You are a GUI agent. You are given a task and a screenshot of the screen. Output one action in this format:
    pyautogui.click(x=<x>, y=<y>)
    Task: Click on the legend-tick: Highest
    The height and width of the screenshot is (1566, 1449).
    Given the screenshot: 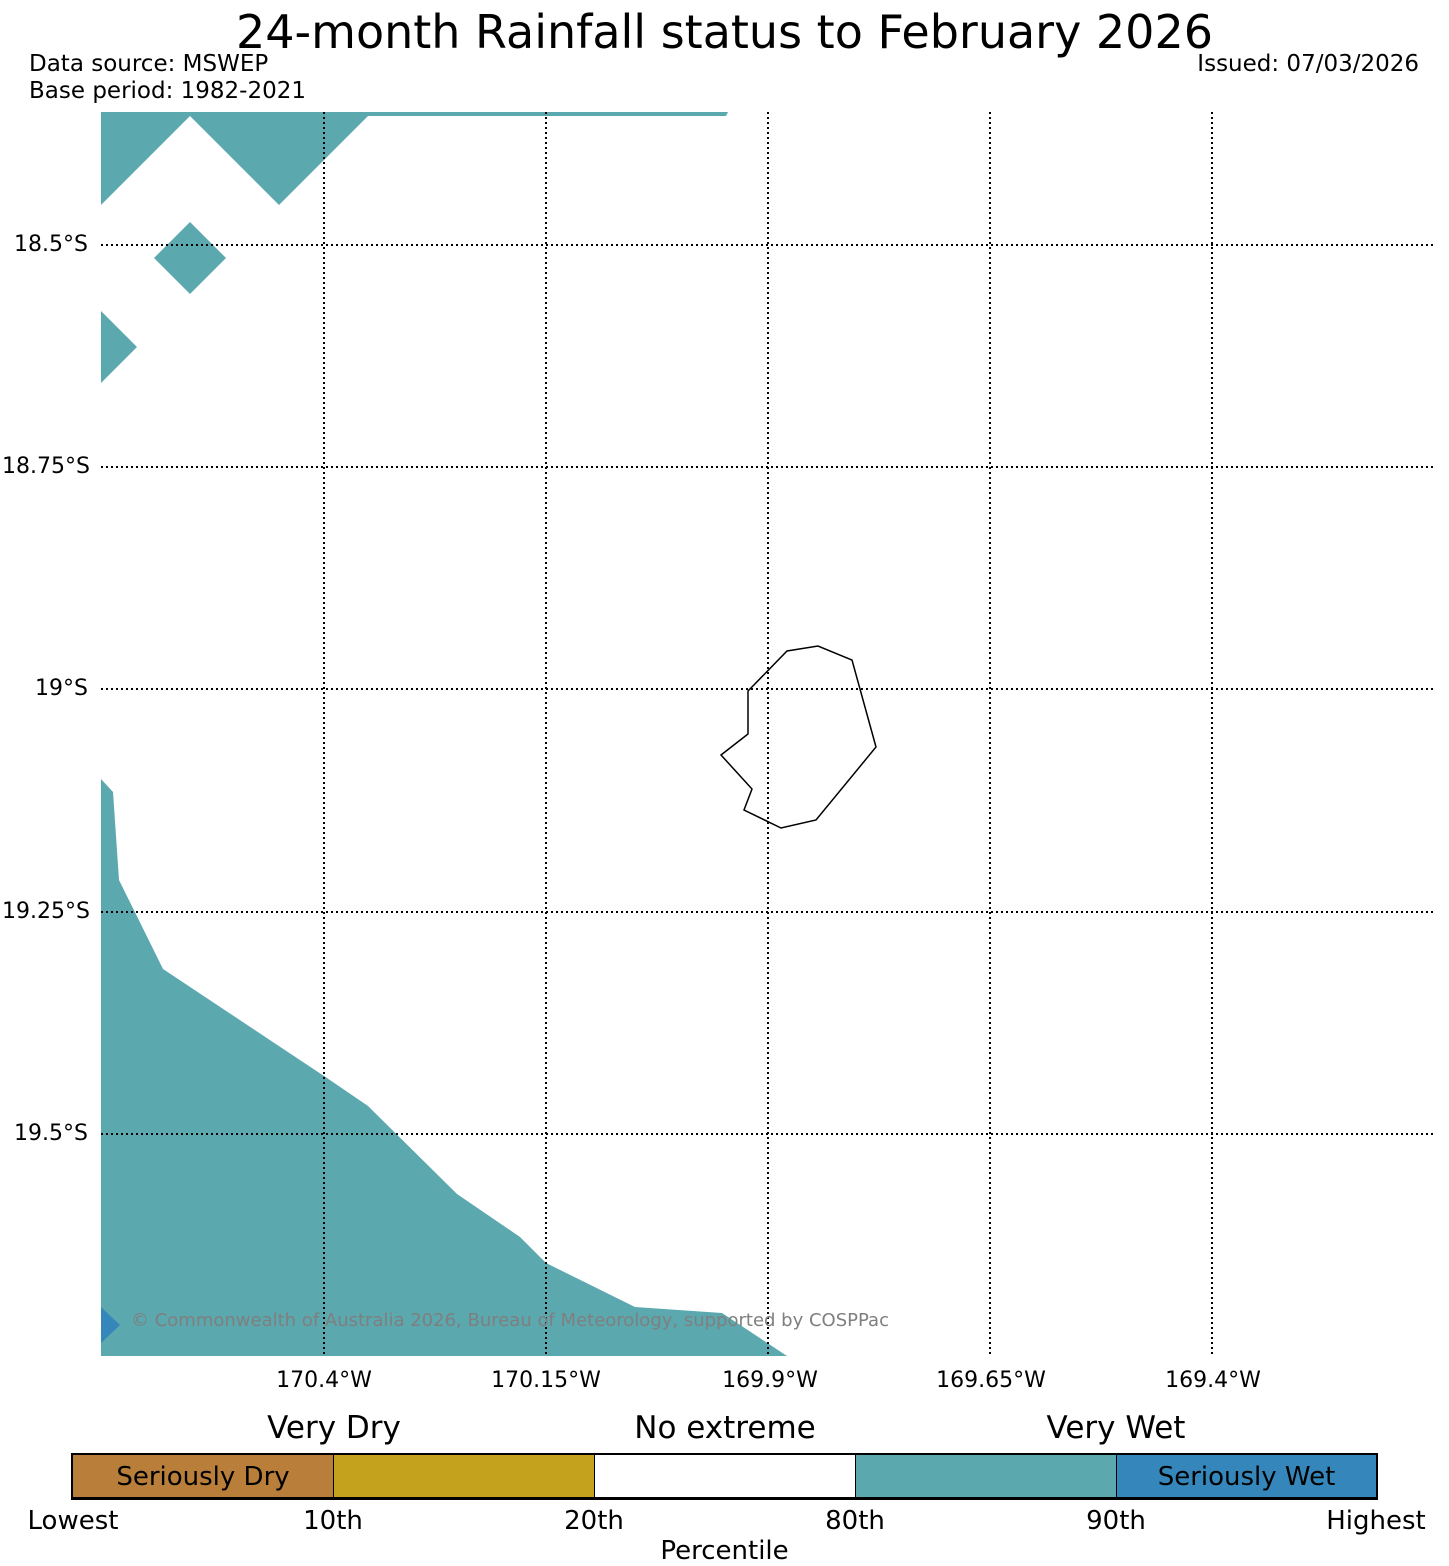 What is the action you would take?
    pyautogui.click(x=1376, y=1521)
    